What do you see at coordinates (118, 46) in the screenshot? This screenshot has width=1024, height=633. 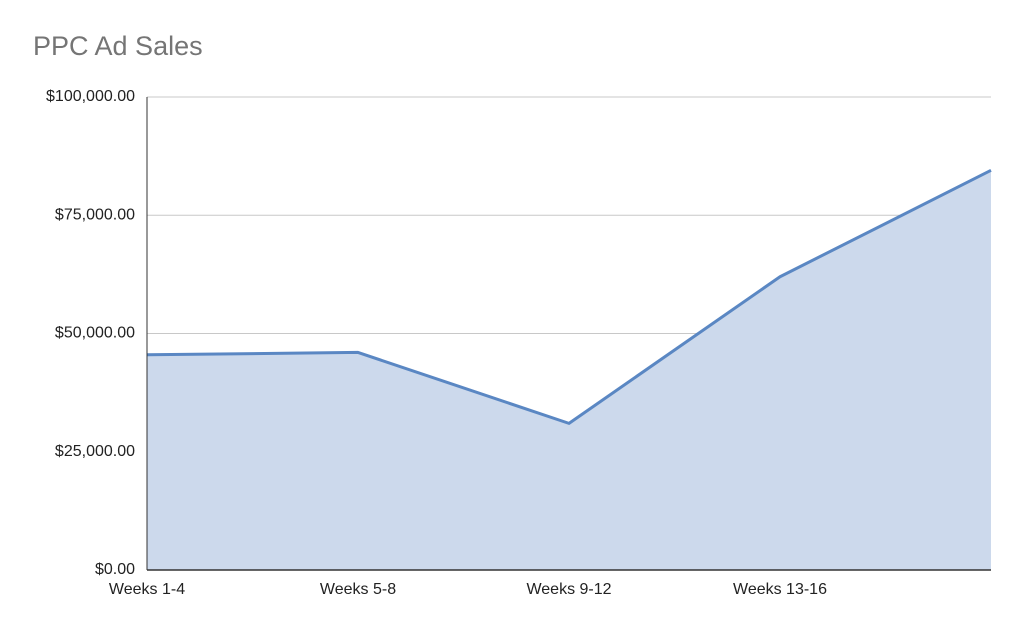 I see `chart-title: PPC Ad Sales` at bounding box center [118, 46].